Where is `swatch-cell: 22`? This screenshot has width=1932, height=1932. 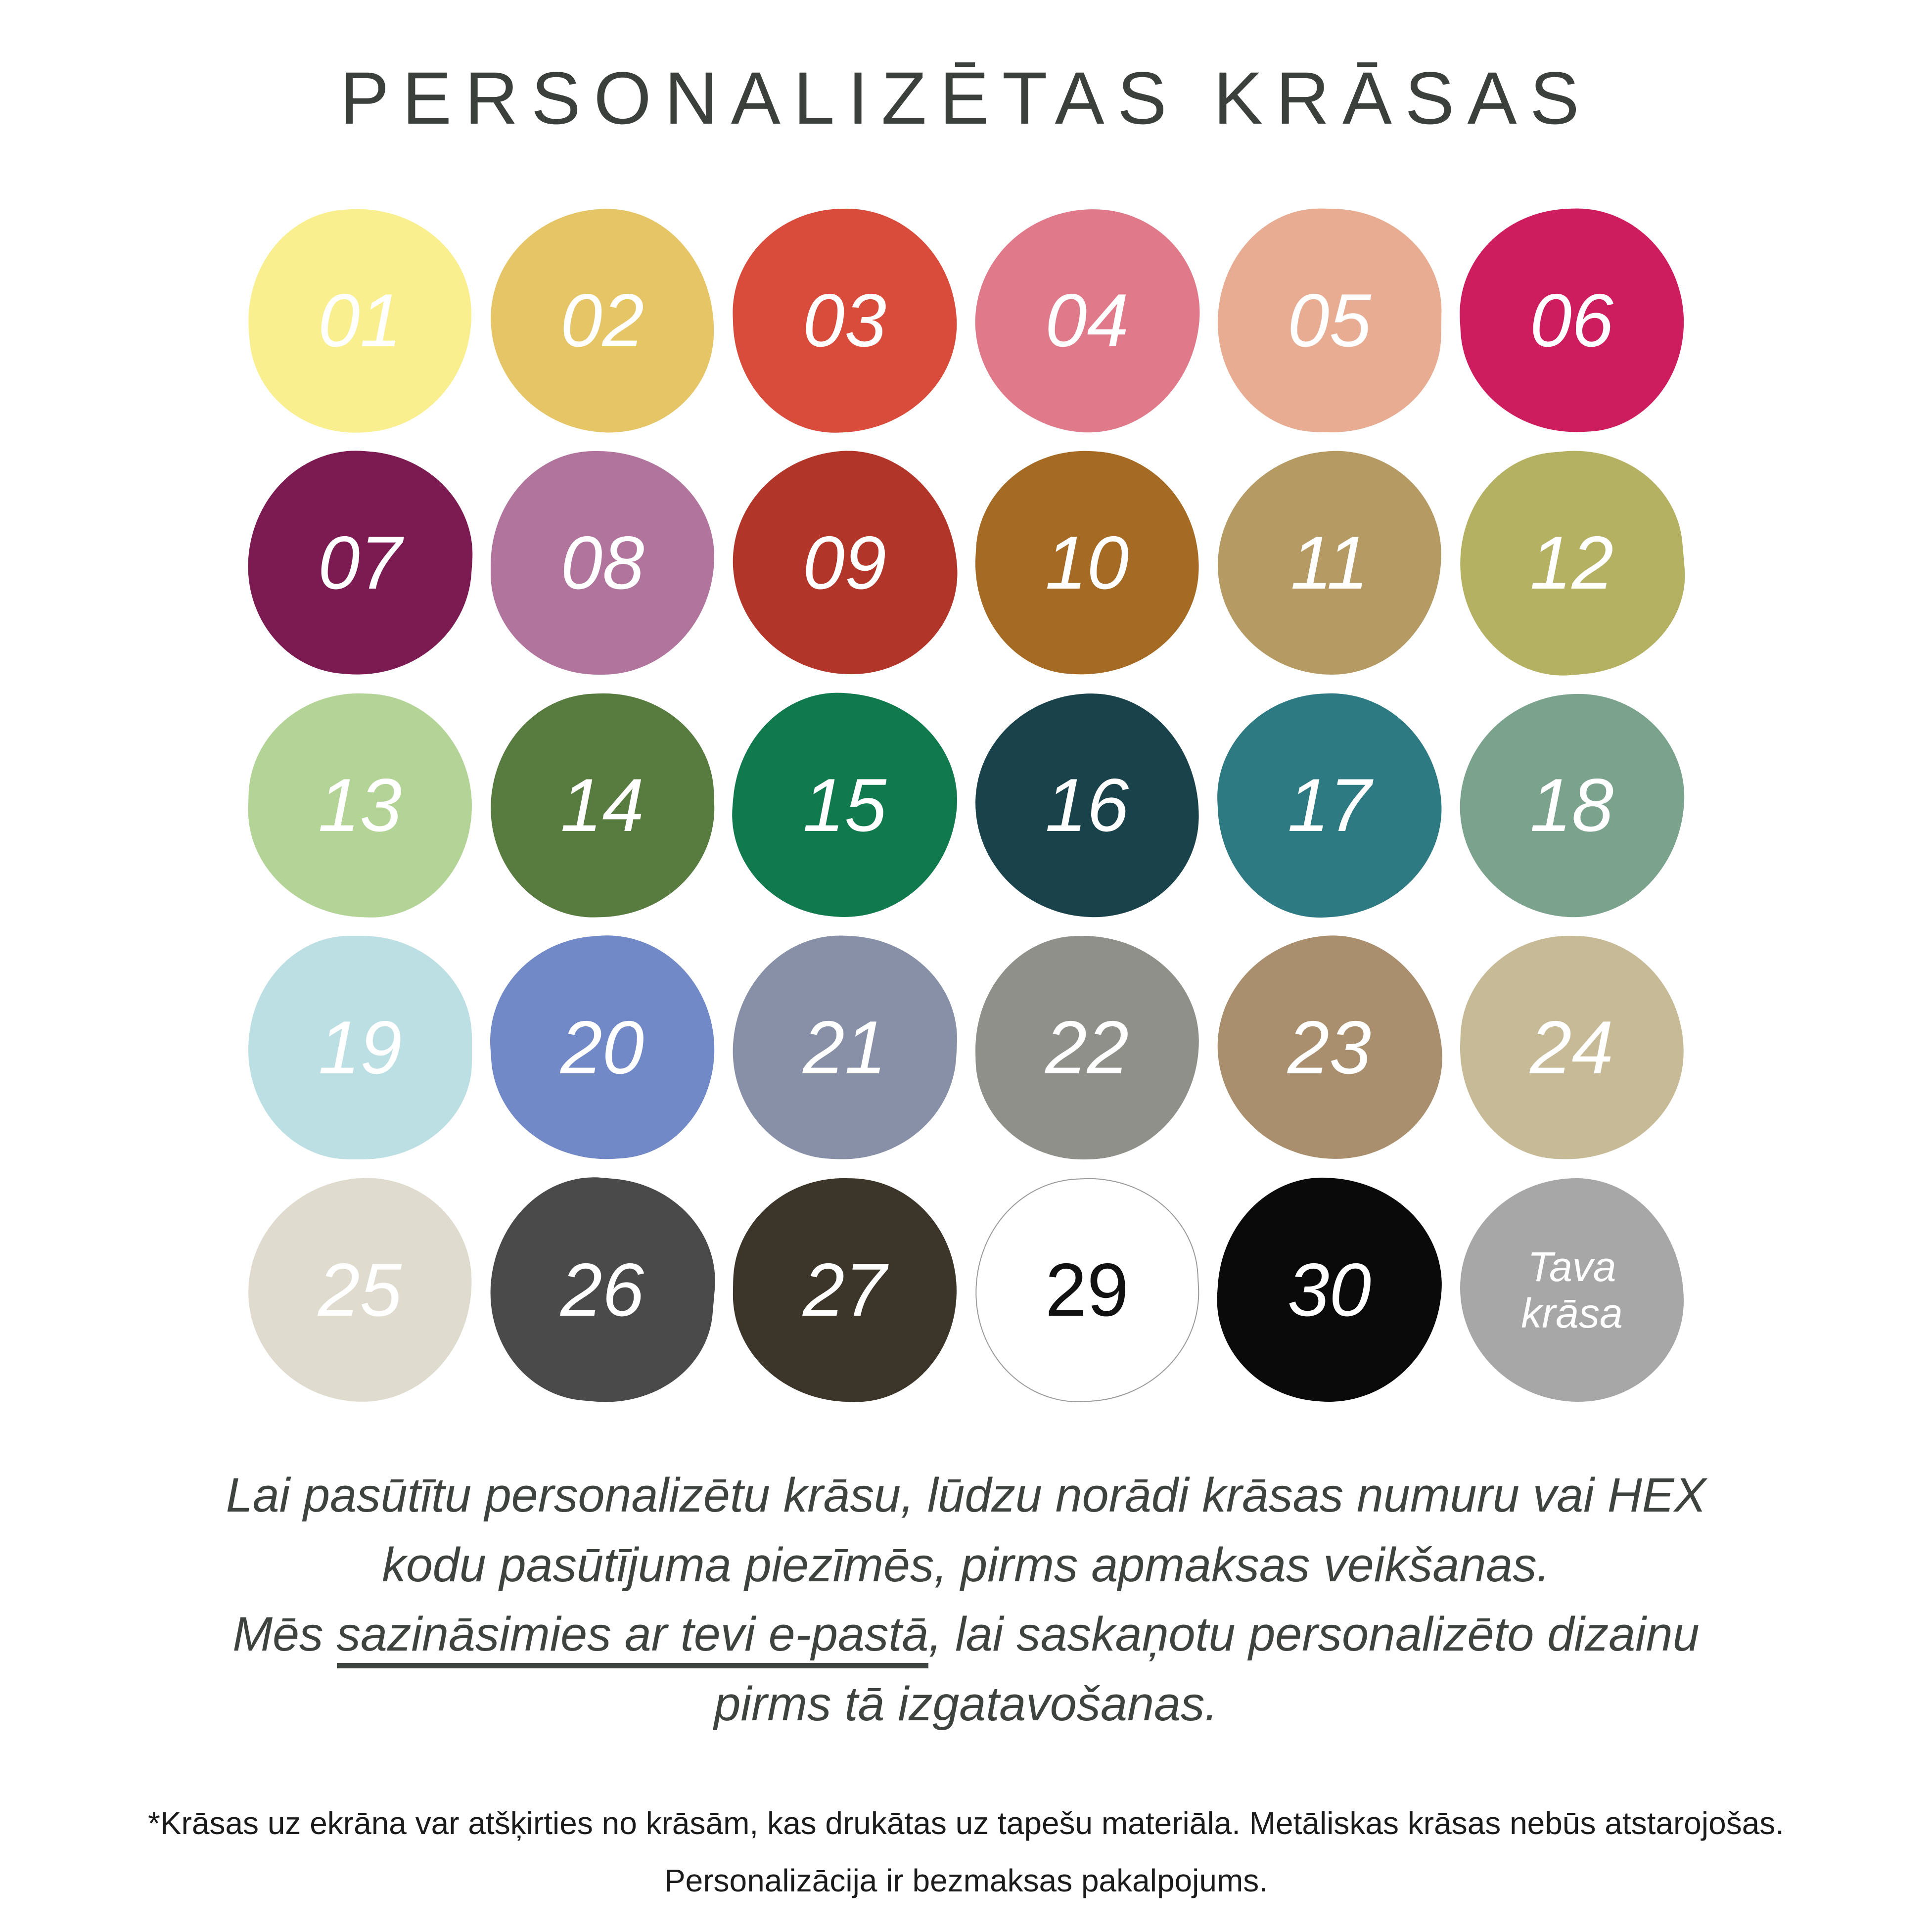 swatch-cell: 22 is located at coordinates (1087, 1047).